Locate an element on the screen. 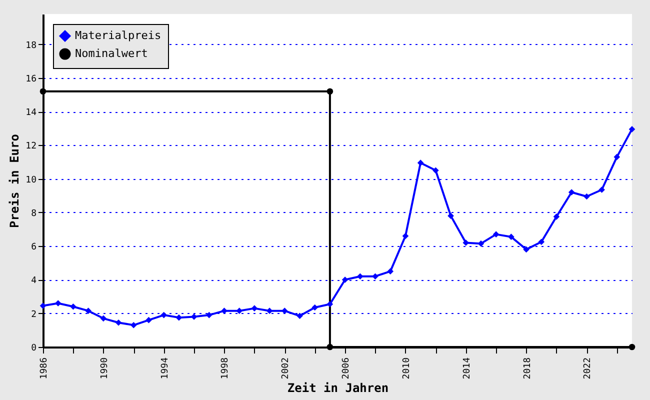  y-axis-title: Preis in Euro is located at coordinates (15, 181).